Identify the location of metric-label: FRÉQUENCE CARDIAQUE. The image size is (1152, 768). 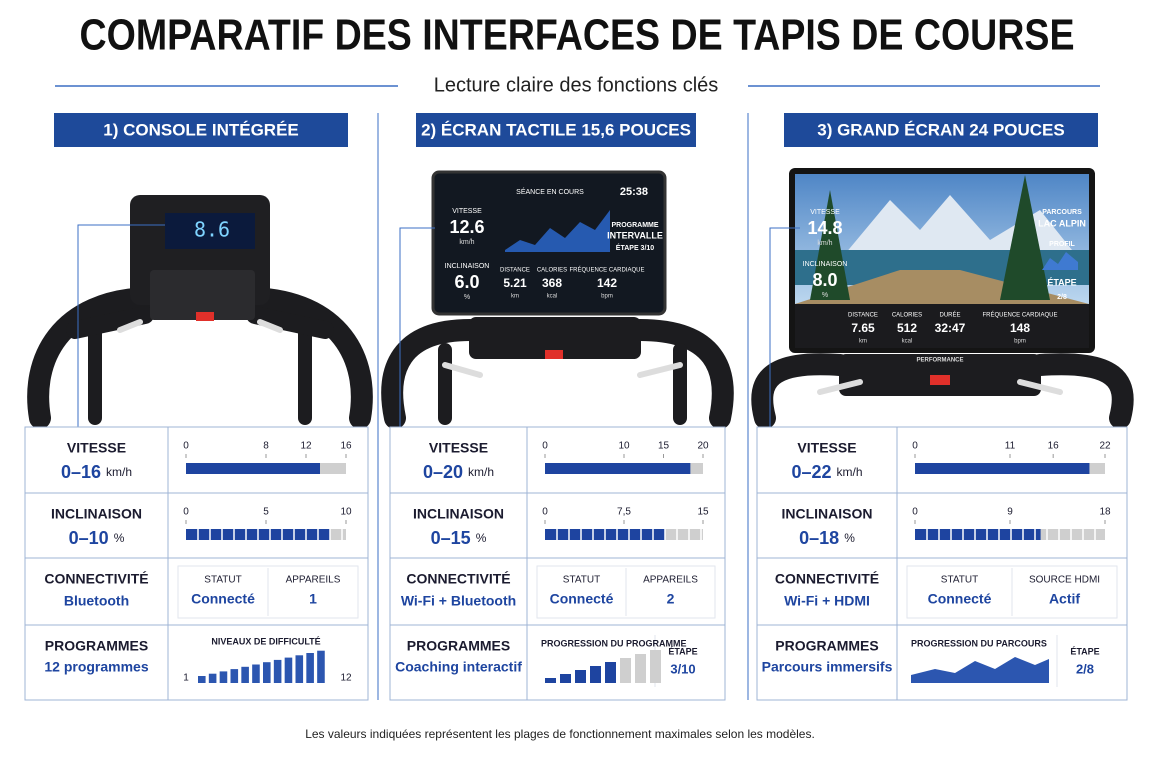
(1019, 315).